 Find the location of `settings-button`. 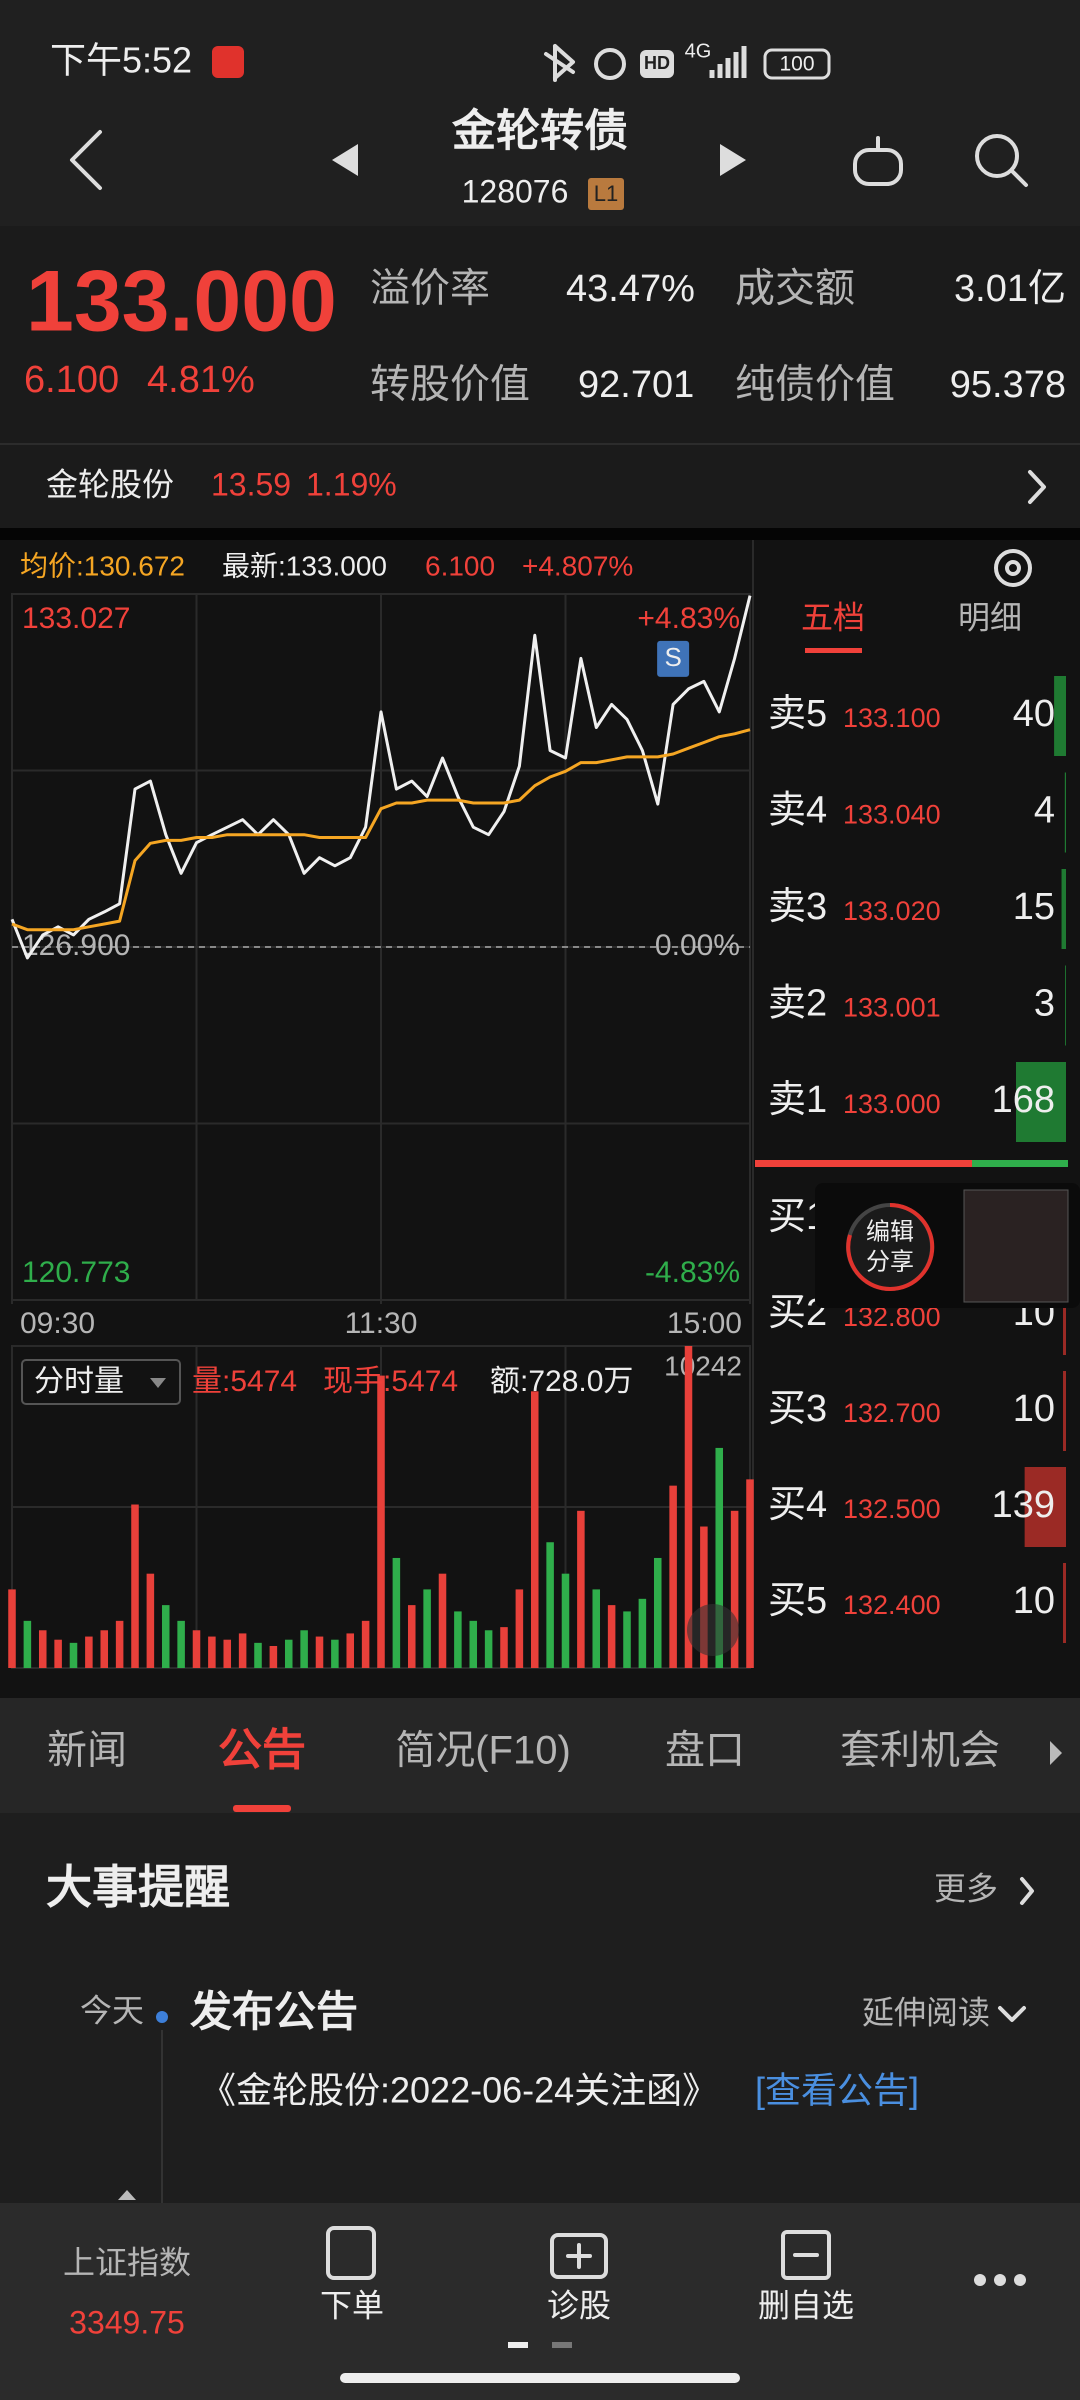

settings-button is located at coordinates (1013, 568).